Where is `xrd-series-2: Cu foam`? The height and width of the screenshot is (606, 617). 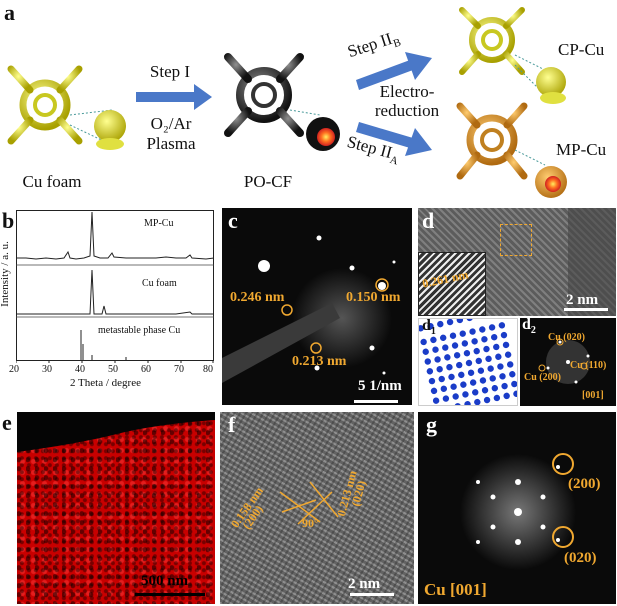 xrd-series-2: Cu foam is located at coordinates (159, 283).